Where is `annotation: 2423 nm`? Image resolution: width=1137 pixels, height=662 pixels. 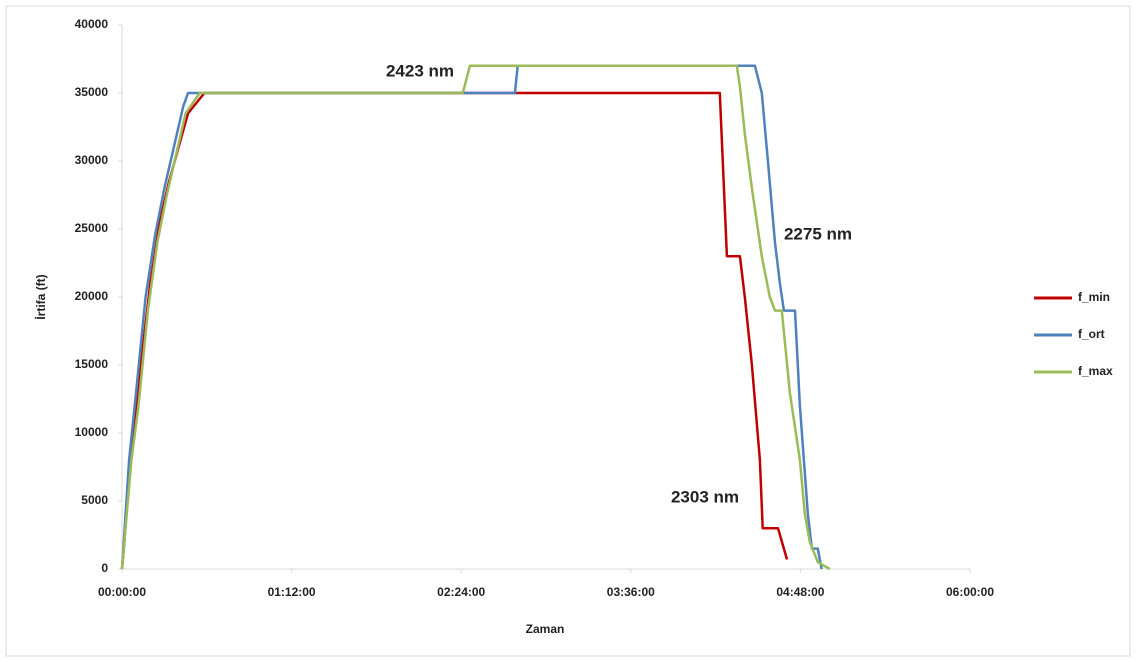 annotation: 2423 nm is located at coordinates (420, 70).